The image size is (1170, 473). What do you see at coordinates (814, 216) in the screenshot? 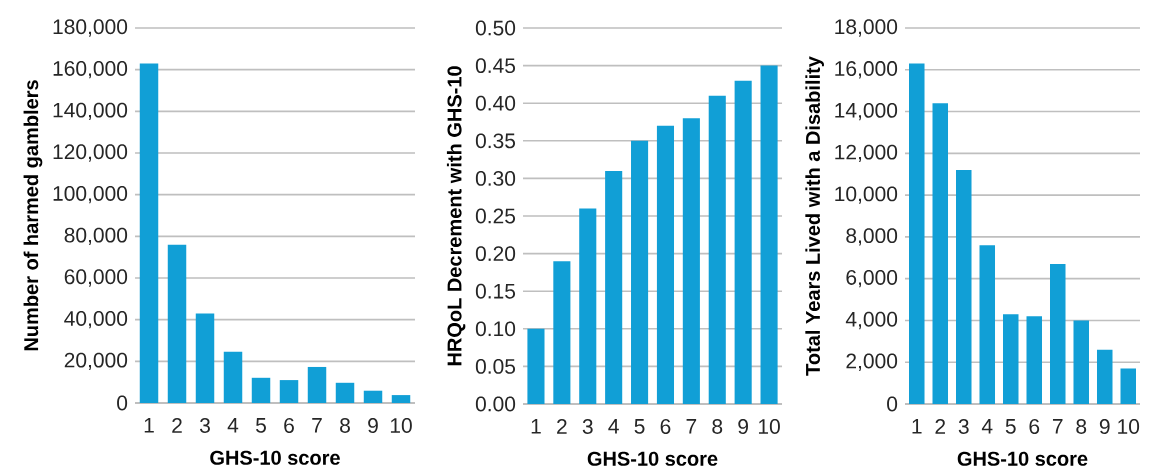
I see `y-axis-title: Total Years Lived with a Disability` at bounding box center [814, 216].